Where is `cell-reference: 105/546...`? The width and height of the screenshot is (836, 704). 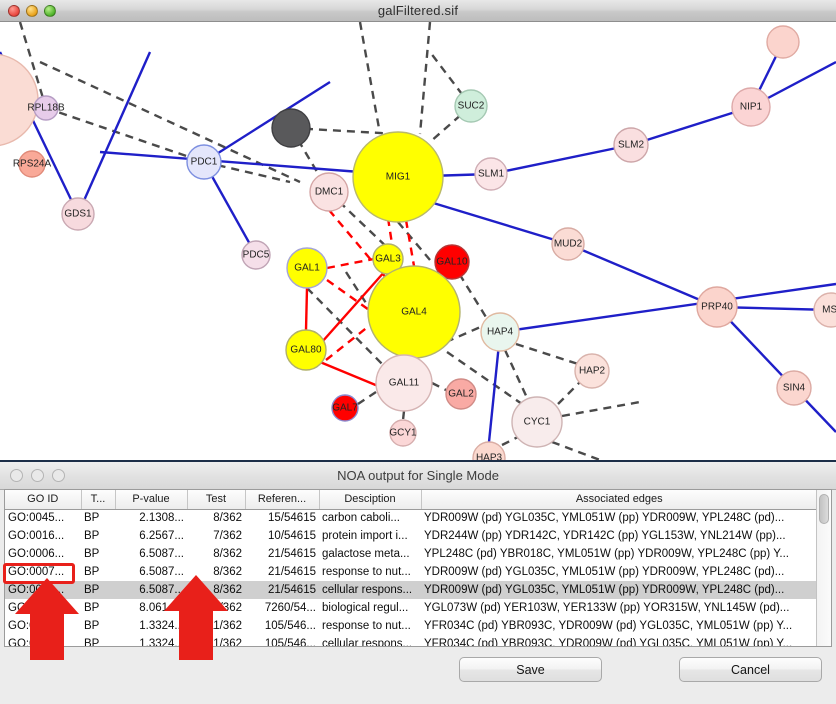 cell-reference: 105/546... is located at coordinates (290, 642).